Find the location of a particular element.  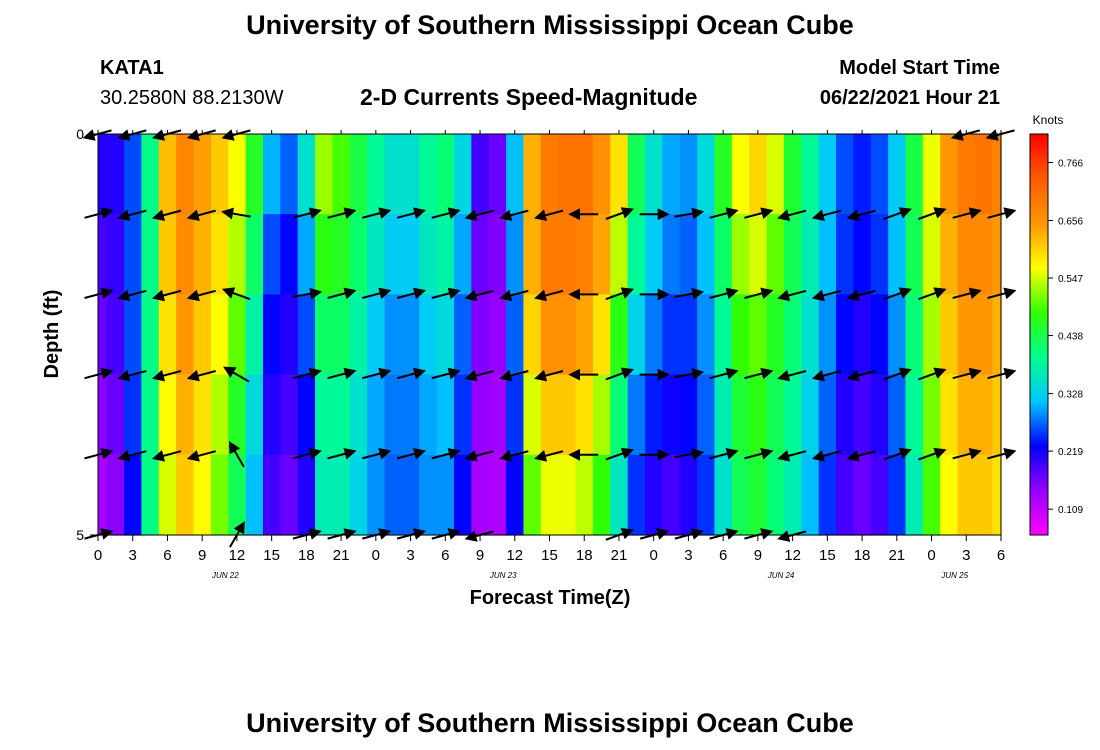

colorbar-tick-label: 0.219 is located at coordinates (1070, 452).